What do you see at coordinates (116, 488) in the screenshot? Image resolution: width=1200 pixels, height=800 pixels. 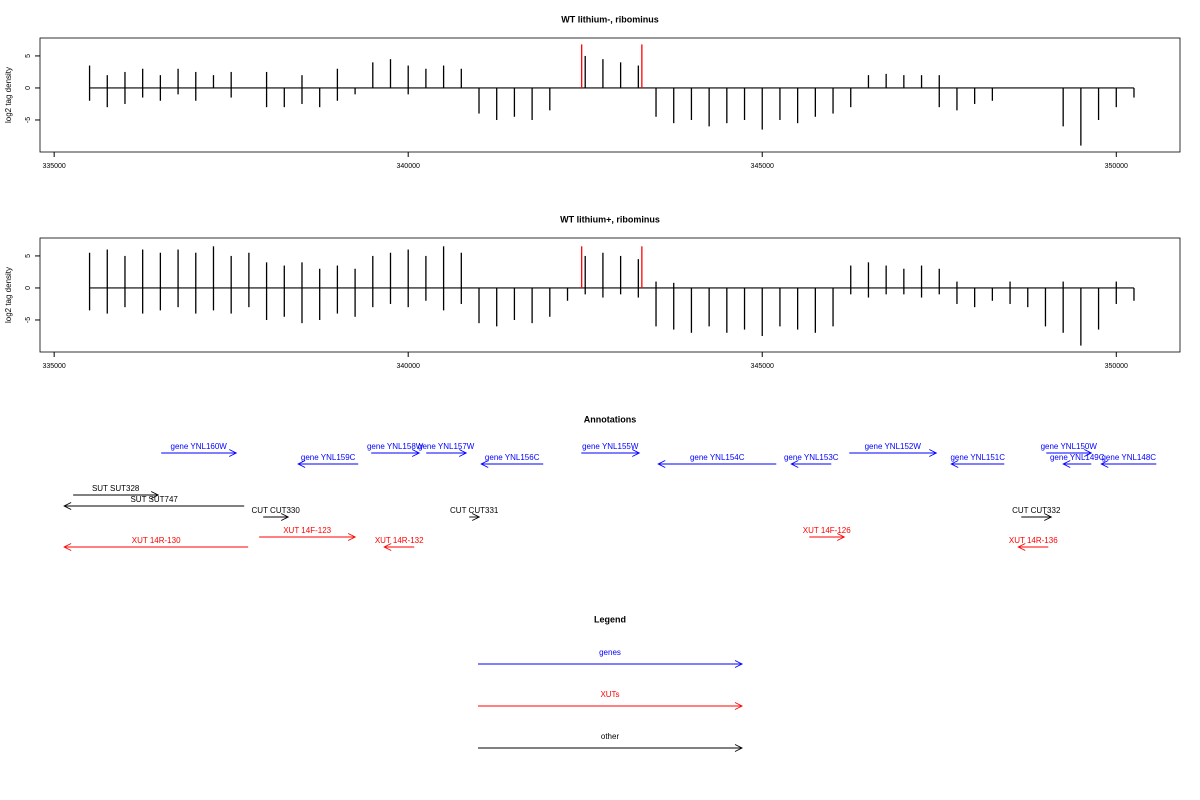 I see `feature-label: SUT SUT328` at bounding box center [116, 488].